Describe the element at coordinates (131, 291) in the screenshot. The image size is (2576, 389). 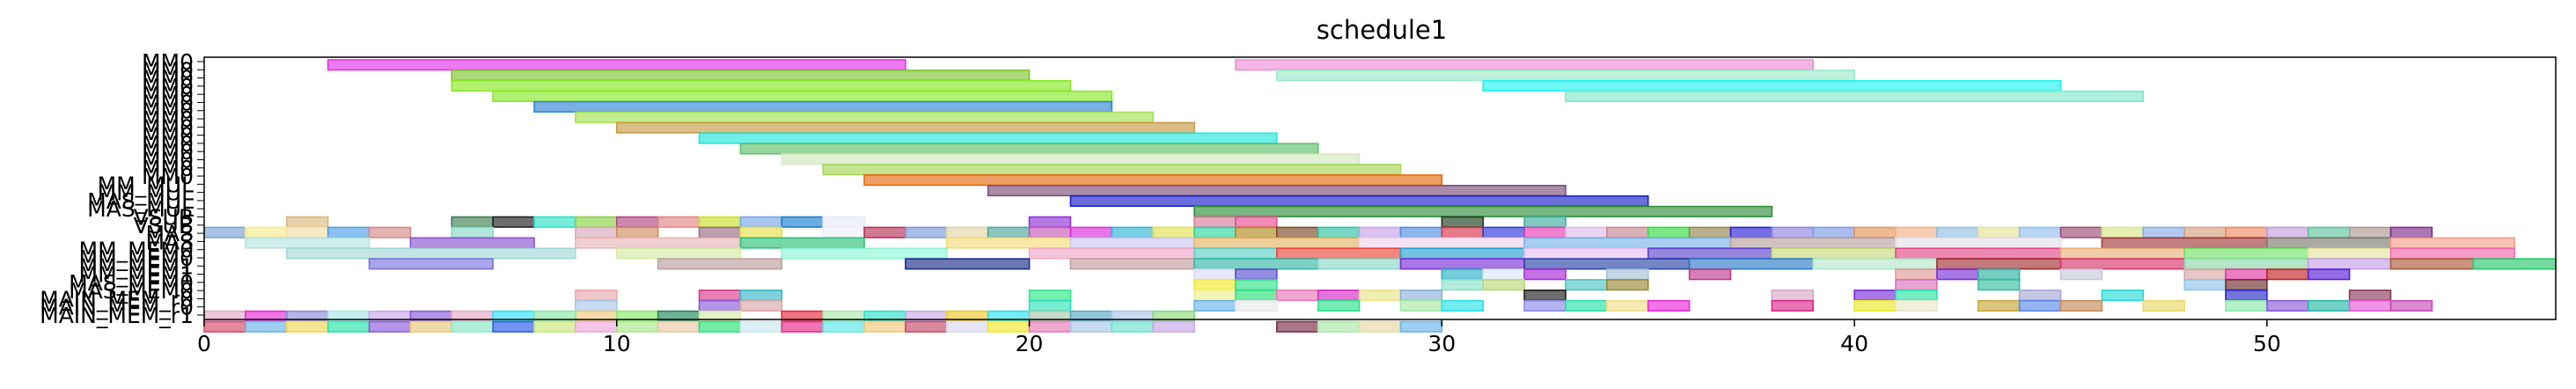
I see `y-tick-label: MAS_MEM0` at that location.